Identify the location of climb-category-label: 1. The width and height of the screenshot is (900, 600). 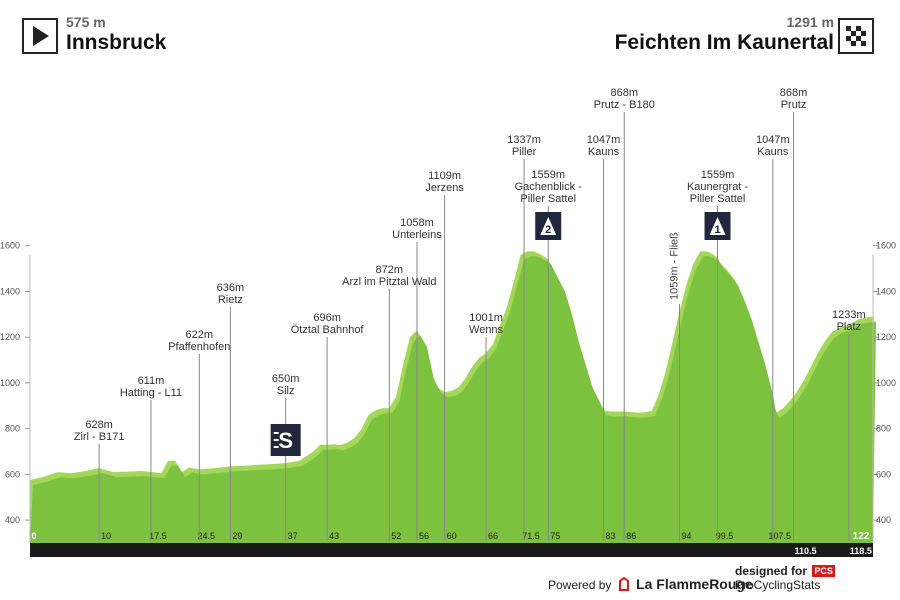
(717, 230).